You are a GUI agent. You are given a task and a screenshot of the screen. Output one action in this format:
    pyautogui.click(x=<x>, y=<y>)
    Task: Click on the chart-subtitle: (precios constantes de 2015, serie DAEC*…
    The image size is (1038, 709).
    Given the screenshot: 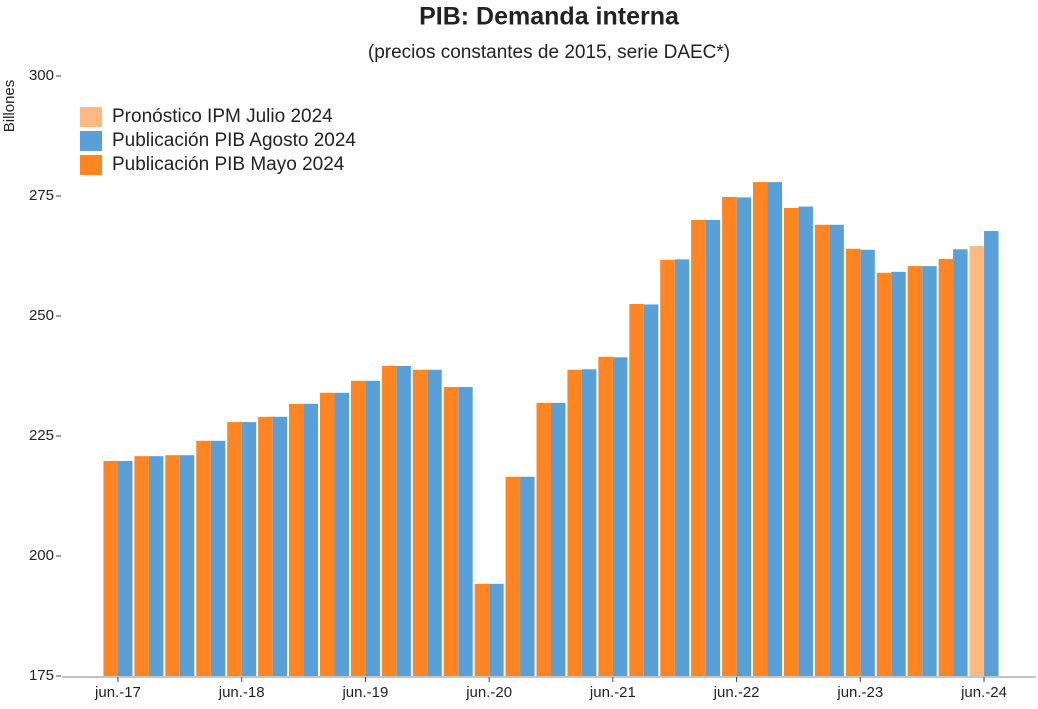 What is the action you would take?
    pyautogui.click(x=549, y=52)
    